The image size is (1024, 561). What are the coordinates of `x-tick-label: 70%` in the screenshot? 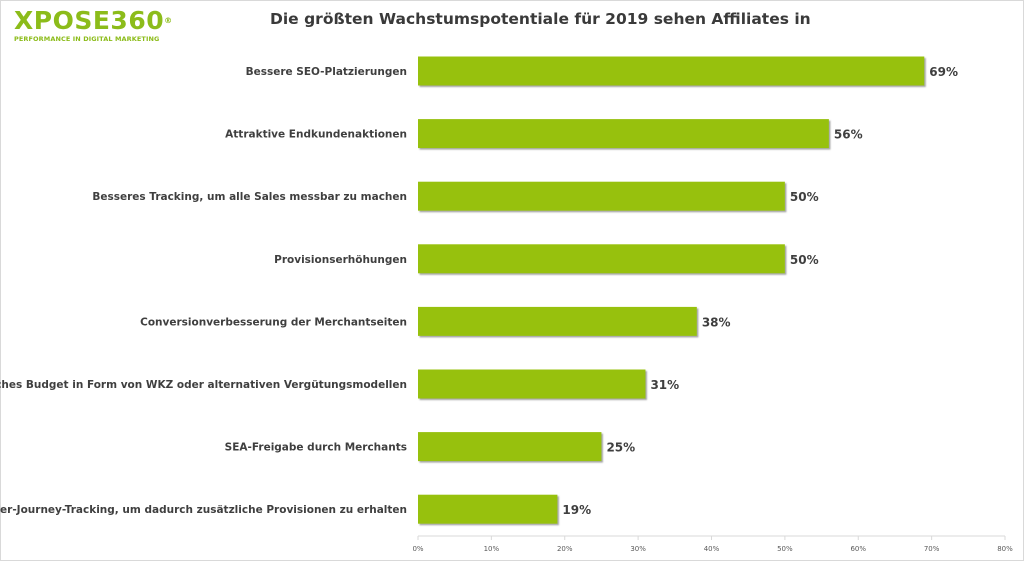 It's located at (932, 549).